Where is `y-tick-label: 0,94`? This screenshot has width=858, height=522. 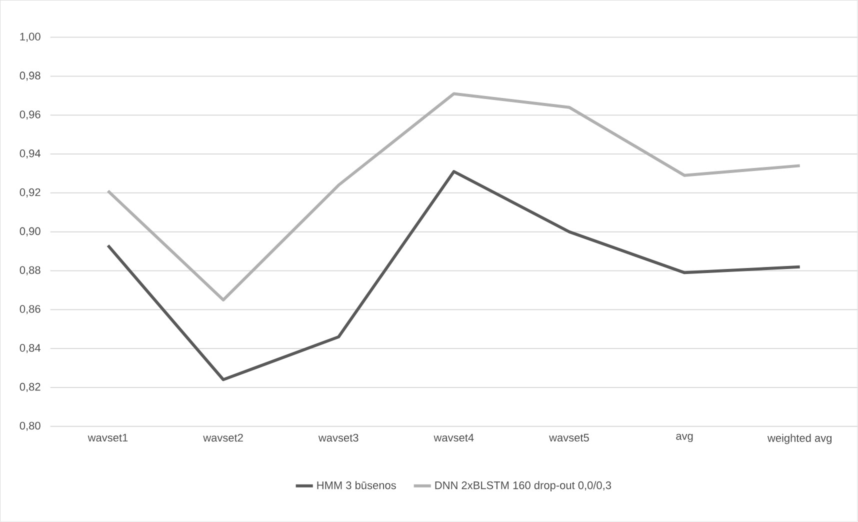
y-tick-label: 0,94 is located at coordinates (30, 154).